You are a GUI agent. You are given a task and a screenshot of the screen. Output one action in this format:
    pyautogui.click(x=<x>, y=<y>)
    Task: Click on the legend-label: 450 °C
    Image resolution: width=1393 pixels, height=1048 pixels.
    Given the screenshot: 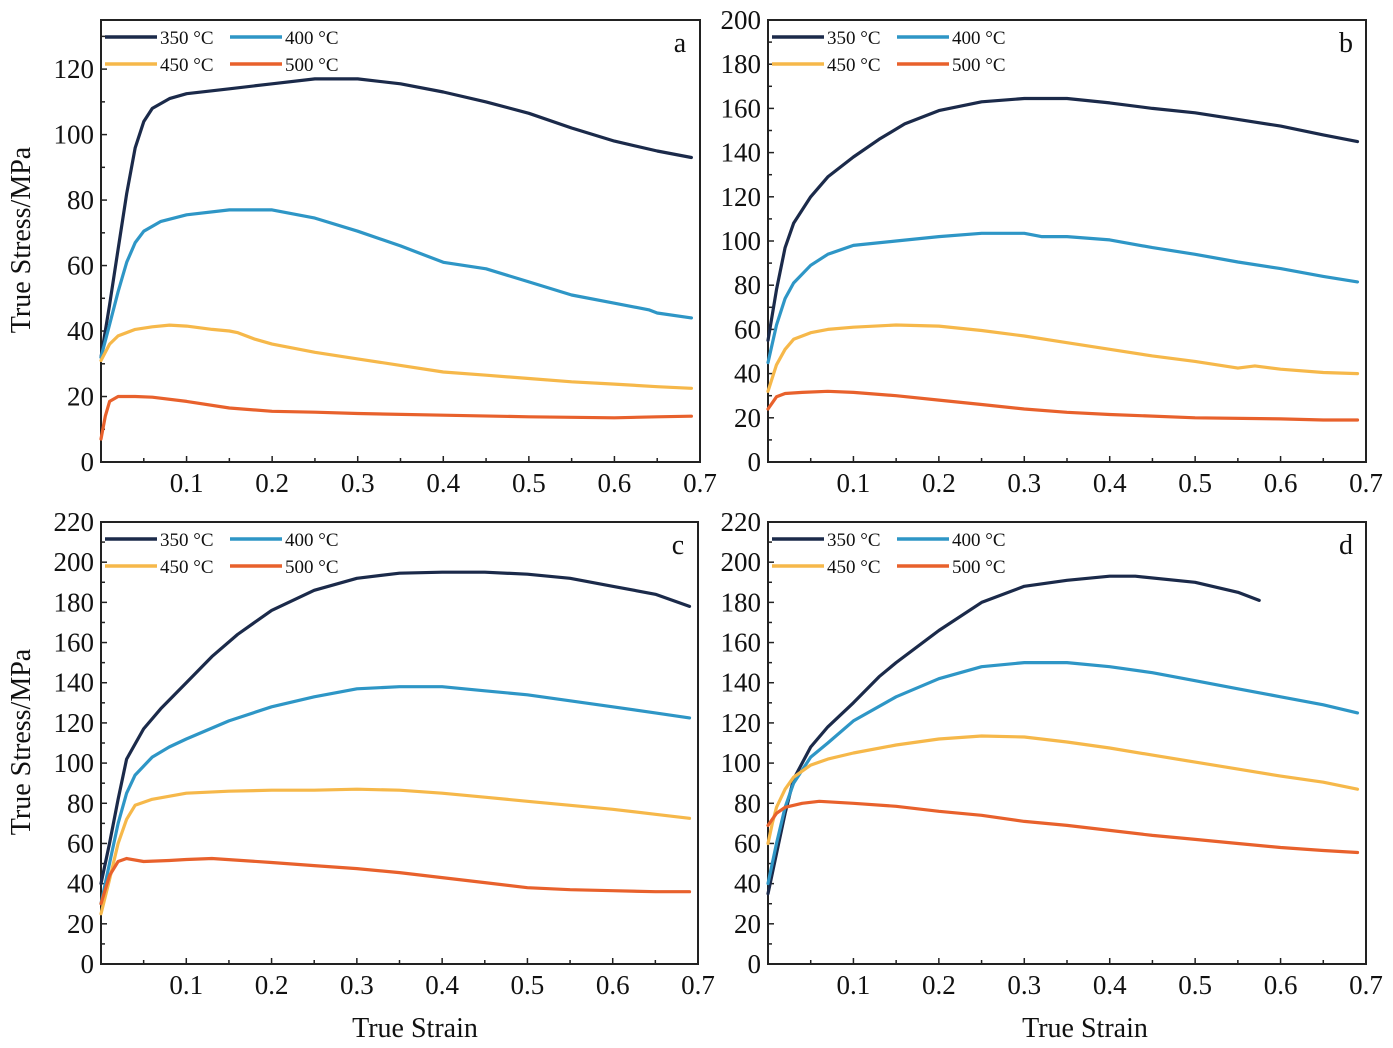 What is the action you would take?
    pyautogui.click(x=187, y=65)
    